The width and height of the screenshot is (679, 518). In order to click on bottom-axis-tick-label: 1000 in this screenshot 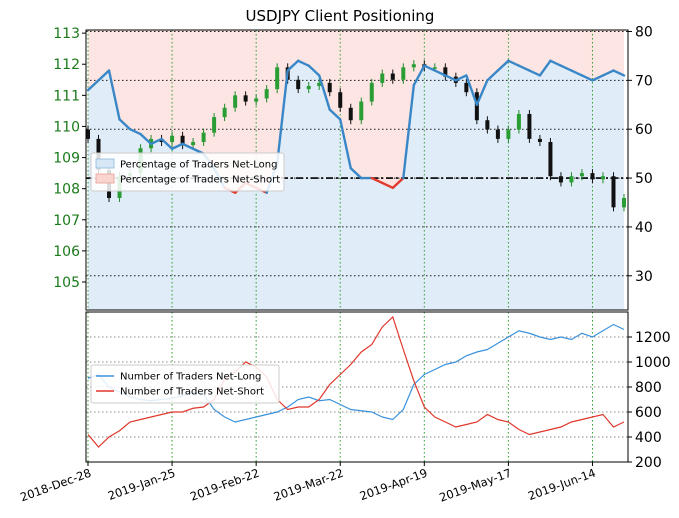, I will do `click(653, 363)`.